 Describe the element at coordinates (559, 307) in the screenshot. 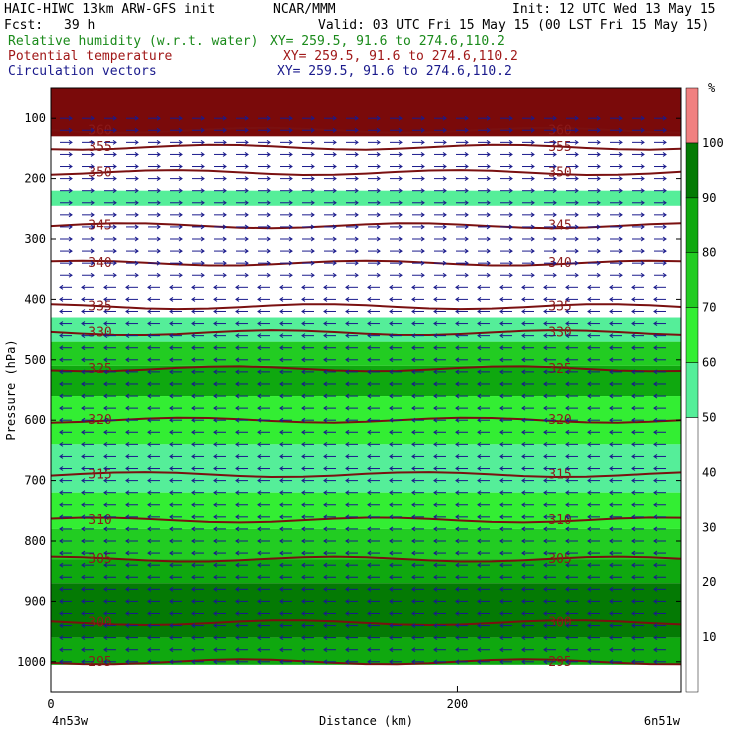

I see `theta-label-335: 335` at that location.